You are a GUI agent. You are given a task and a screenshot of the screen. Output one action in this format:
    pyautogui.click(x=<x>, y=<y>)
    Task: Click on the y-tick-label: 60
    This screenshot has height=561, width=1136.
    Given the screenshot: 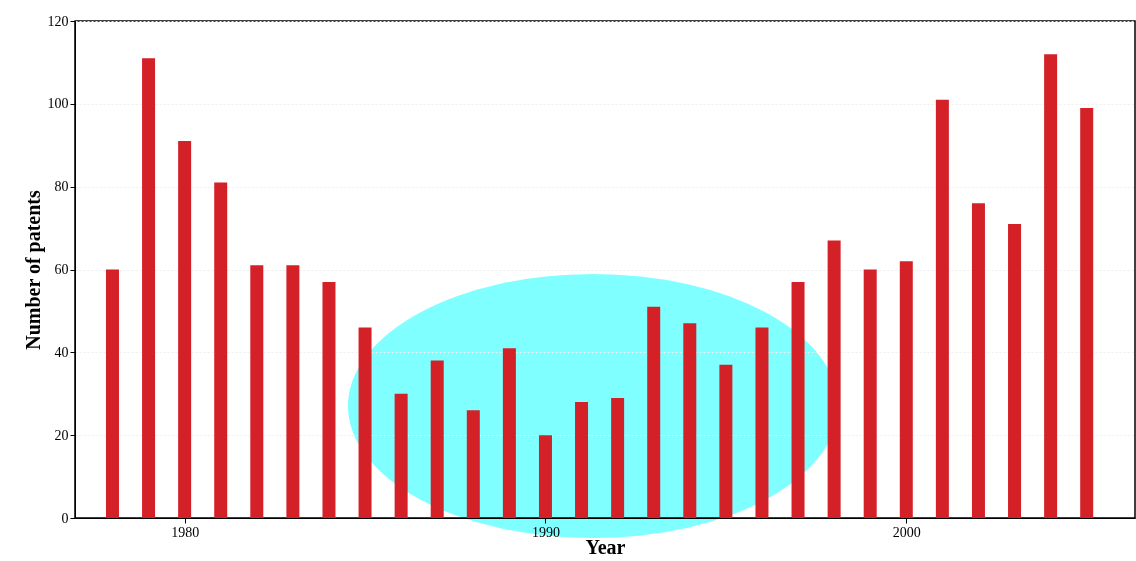 What is the action you would take?
    pyautogui.click(x=61, y=269)
    